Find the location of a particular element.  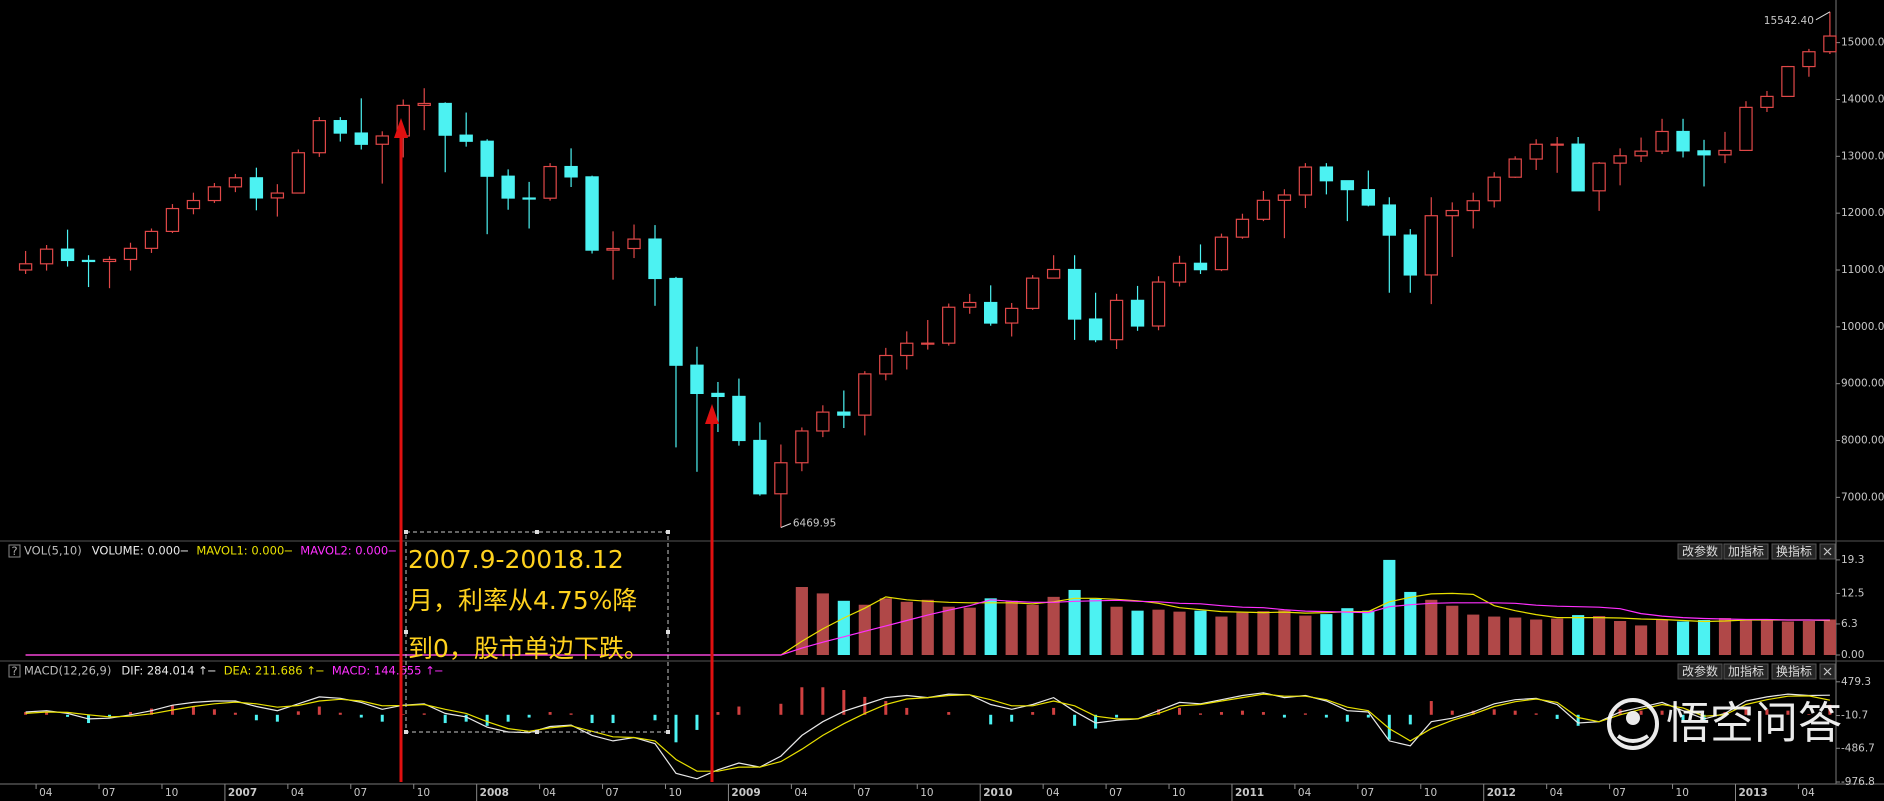

note-line: 到0，股市单边下跌。 is located at coordinates (528, 648).